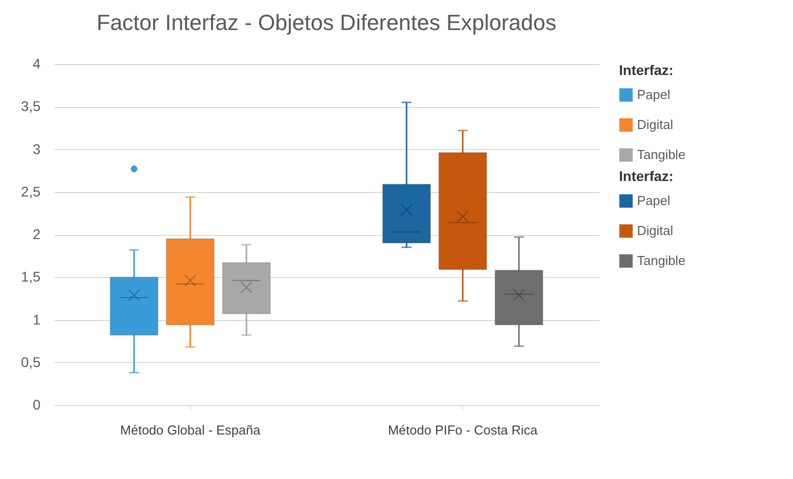 The image size is (793, 479). Describe the element at coordinates (463, 430) in the screenshot. I see `x-tick-label: Método PIFo - Costa Rica` at that location.